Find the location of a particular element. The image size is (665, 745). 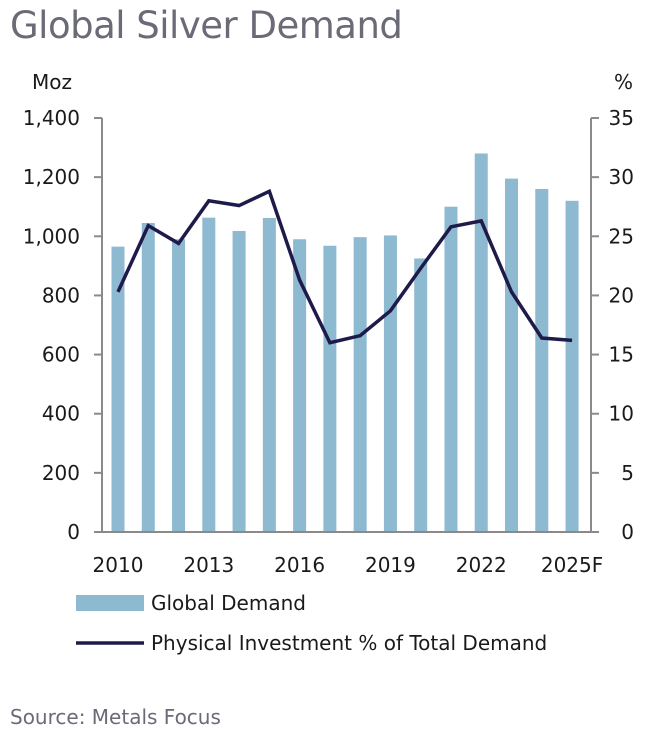

bar-2023 is located at coordinates (512, 355).